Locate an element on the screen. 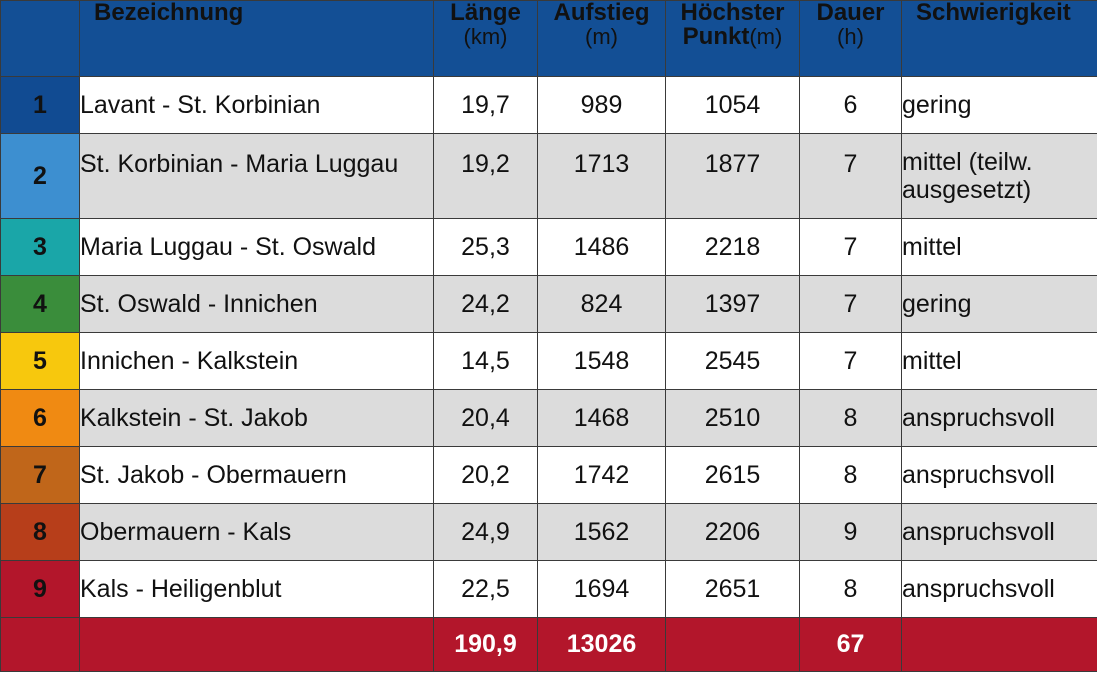 This screenshot has width=1097, height=673. stage-highest-point: 1877 is located at coordinates (732, 176).